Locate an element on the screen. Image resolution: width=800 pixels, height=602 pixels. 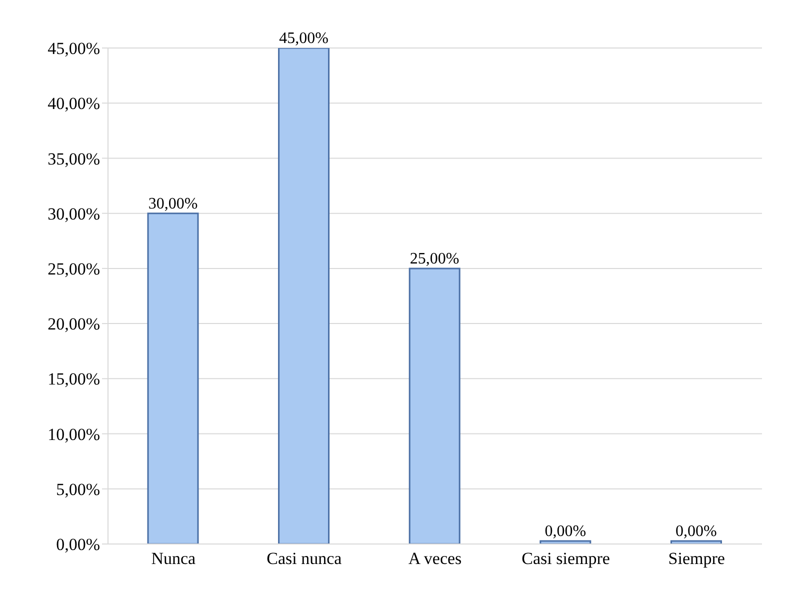
y-tick-label: 30,00% is located at coordinates (74, 214).